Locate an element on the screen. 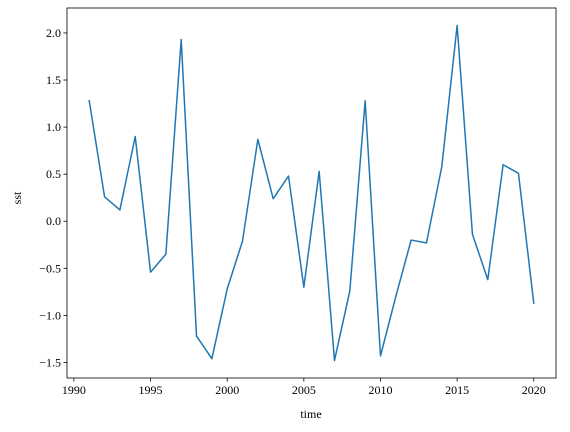  y-tick-label: 1.0 is located at coordinates (53, 127).